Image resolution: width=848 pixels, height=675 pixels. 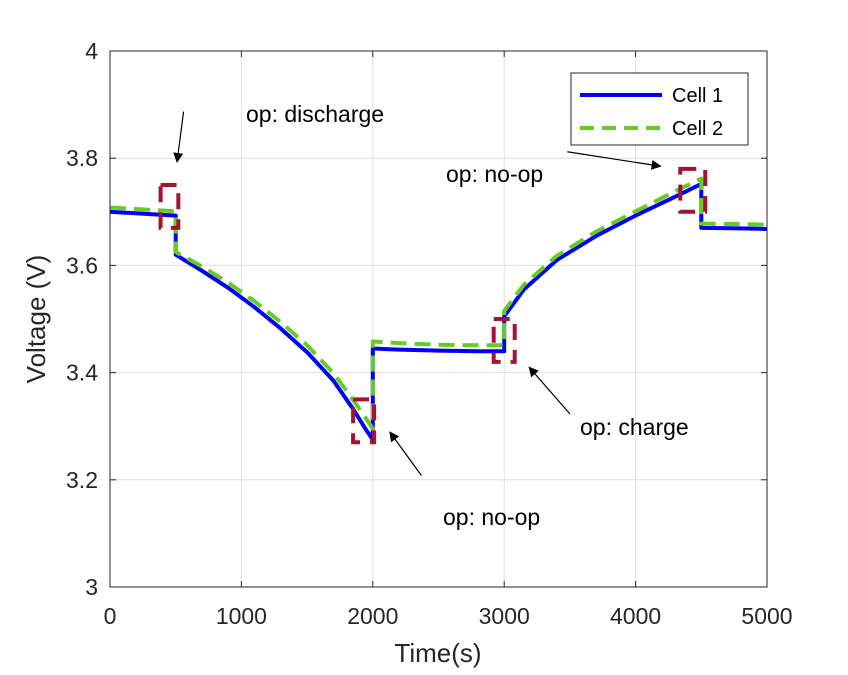 I want to click on legend-label-cell-1: Cell 1, so click(x=697, y=96).